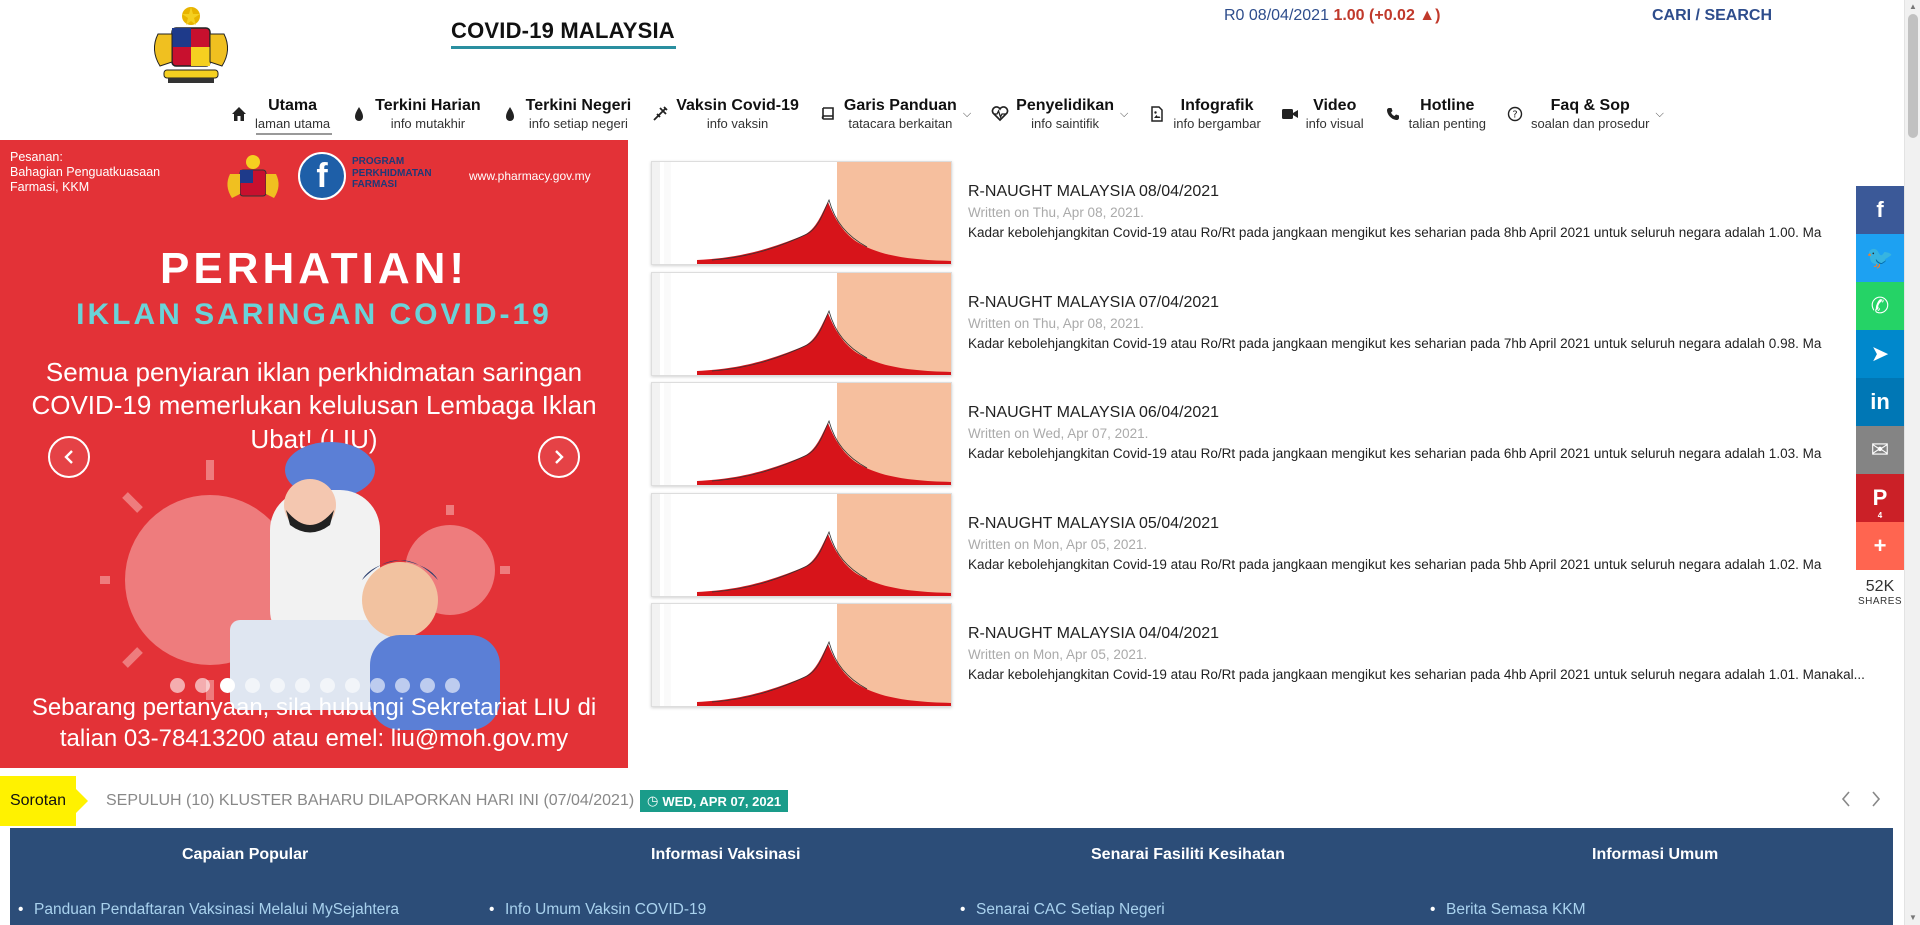 This screenshot has height=925, width=1920. I want to click on title-underline, so click(563, 47).